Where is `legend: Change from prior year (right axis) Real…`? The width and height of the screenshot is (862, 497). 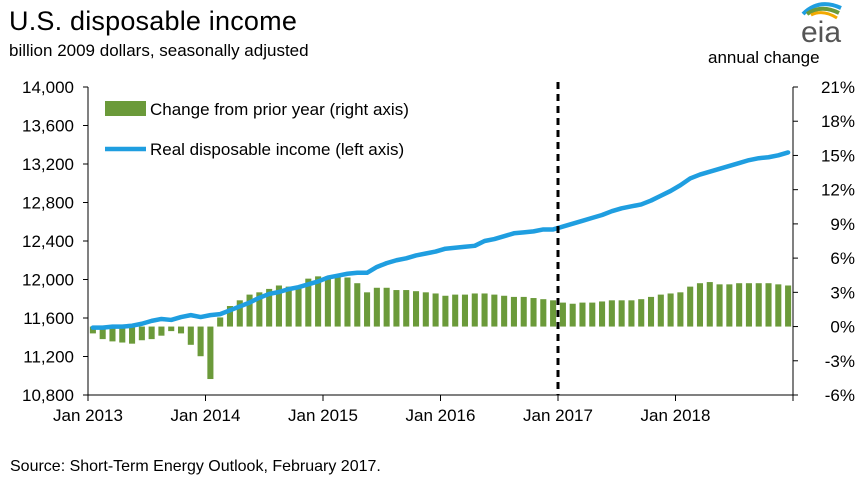 legend: Change from prior year (right axis) Real… is located at coordinates (257, 129).